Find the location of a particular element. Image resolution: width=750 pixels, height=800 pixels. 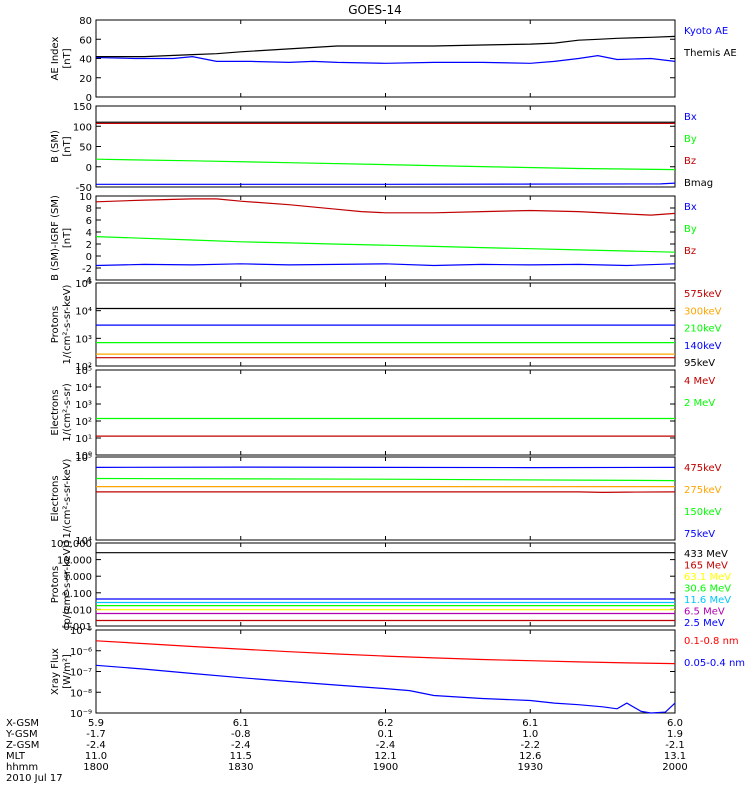

orbit-value: 1930 is located at coordinates (530, 767).